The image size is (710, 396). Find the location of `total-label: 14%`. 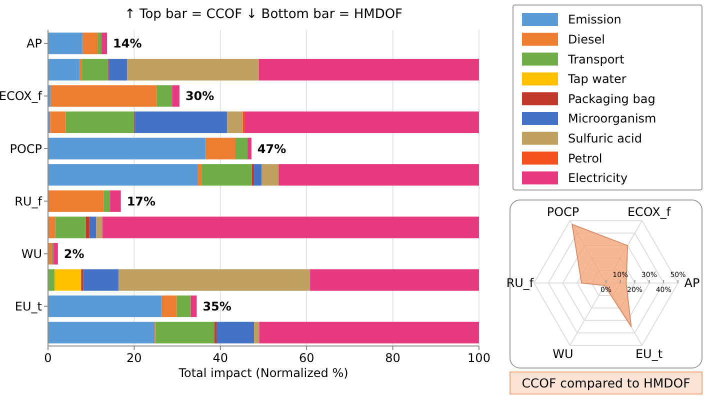

total-label: 14% is located at coordinates (127, 43).